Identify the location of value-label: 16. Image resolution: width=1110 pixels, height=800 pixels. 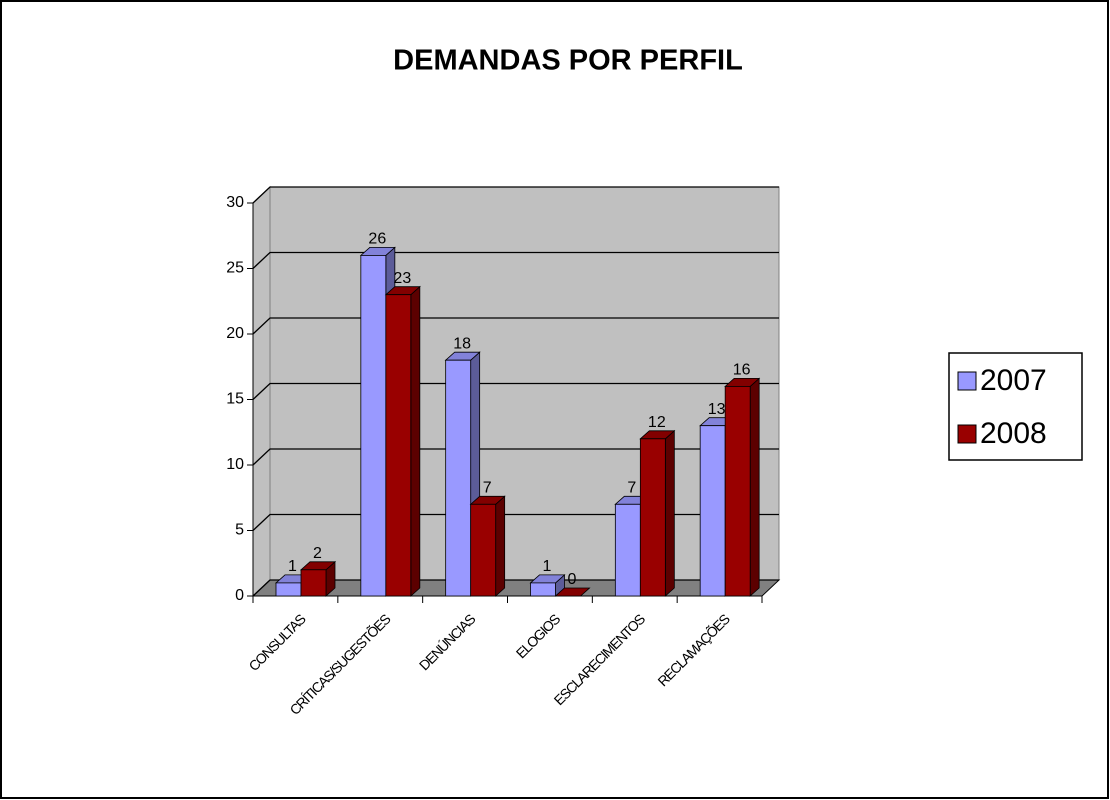
(742, 370).